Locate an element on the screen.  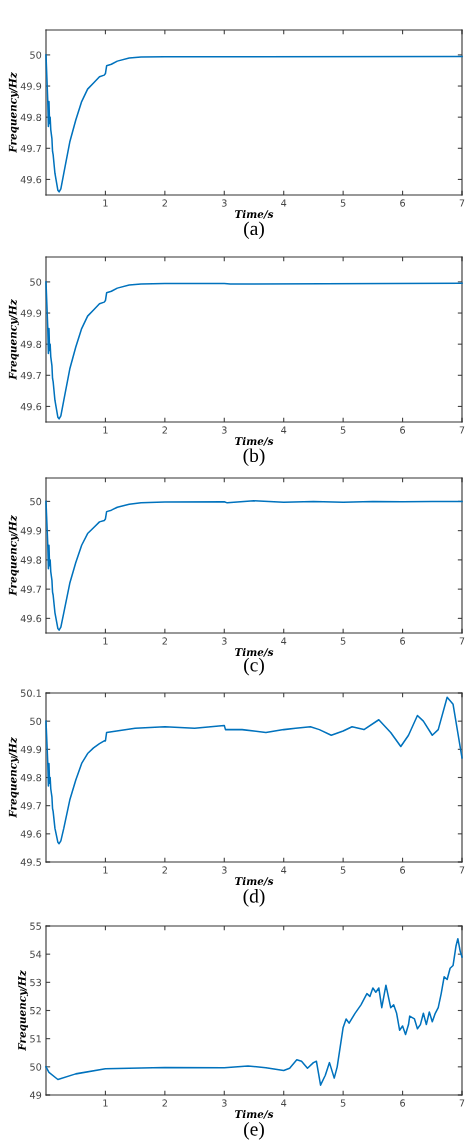
y-tick-label: 50.1 is located at coordinates (30, 693).